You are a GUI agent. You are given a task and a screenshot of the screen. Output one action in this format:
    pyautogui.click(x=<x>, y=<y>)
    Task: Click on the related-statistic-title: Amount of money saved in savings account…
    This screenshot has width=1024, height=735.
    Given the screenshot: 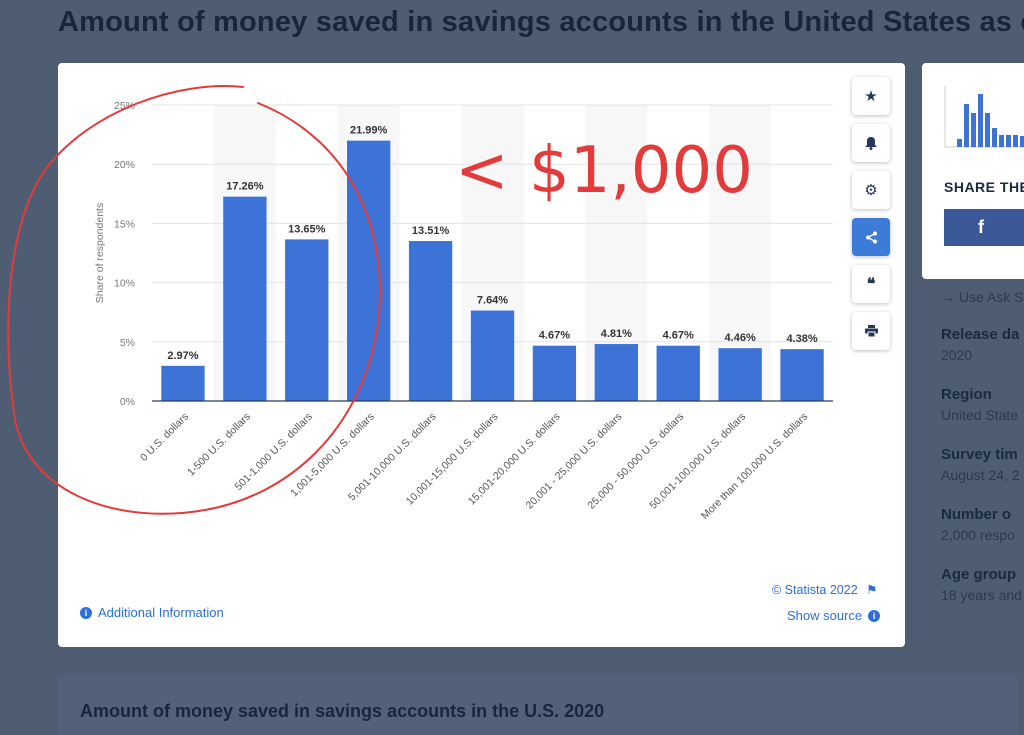 What is the action you would take?
    pyautogui.click(x=342, y=711)
    